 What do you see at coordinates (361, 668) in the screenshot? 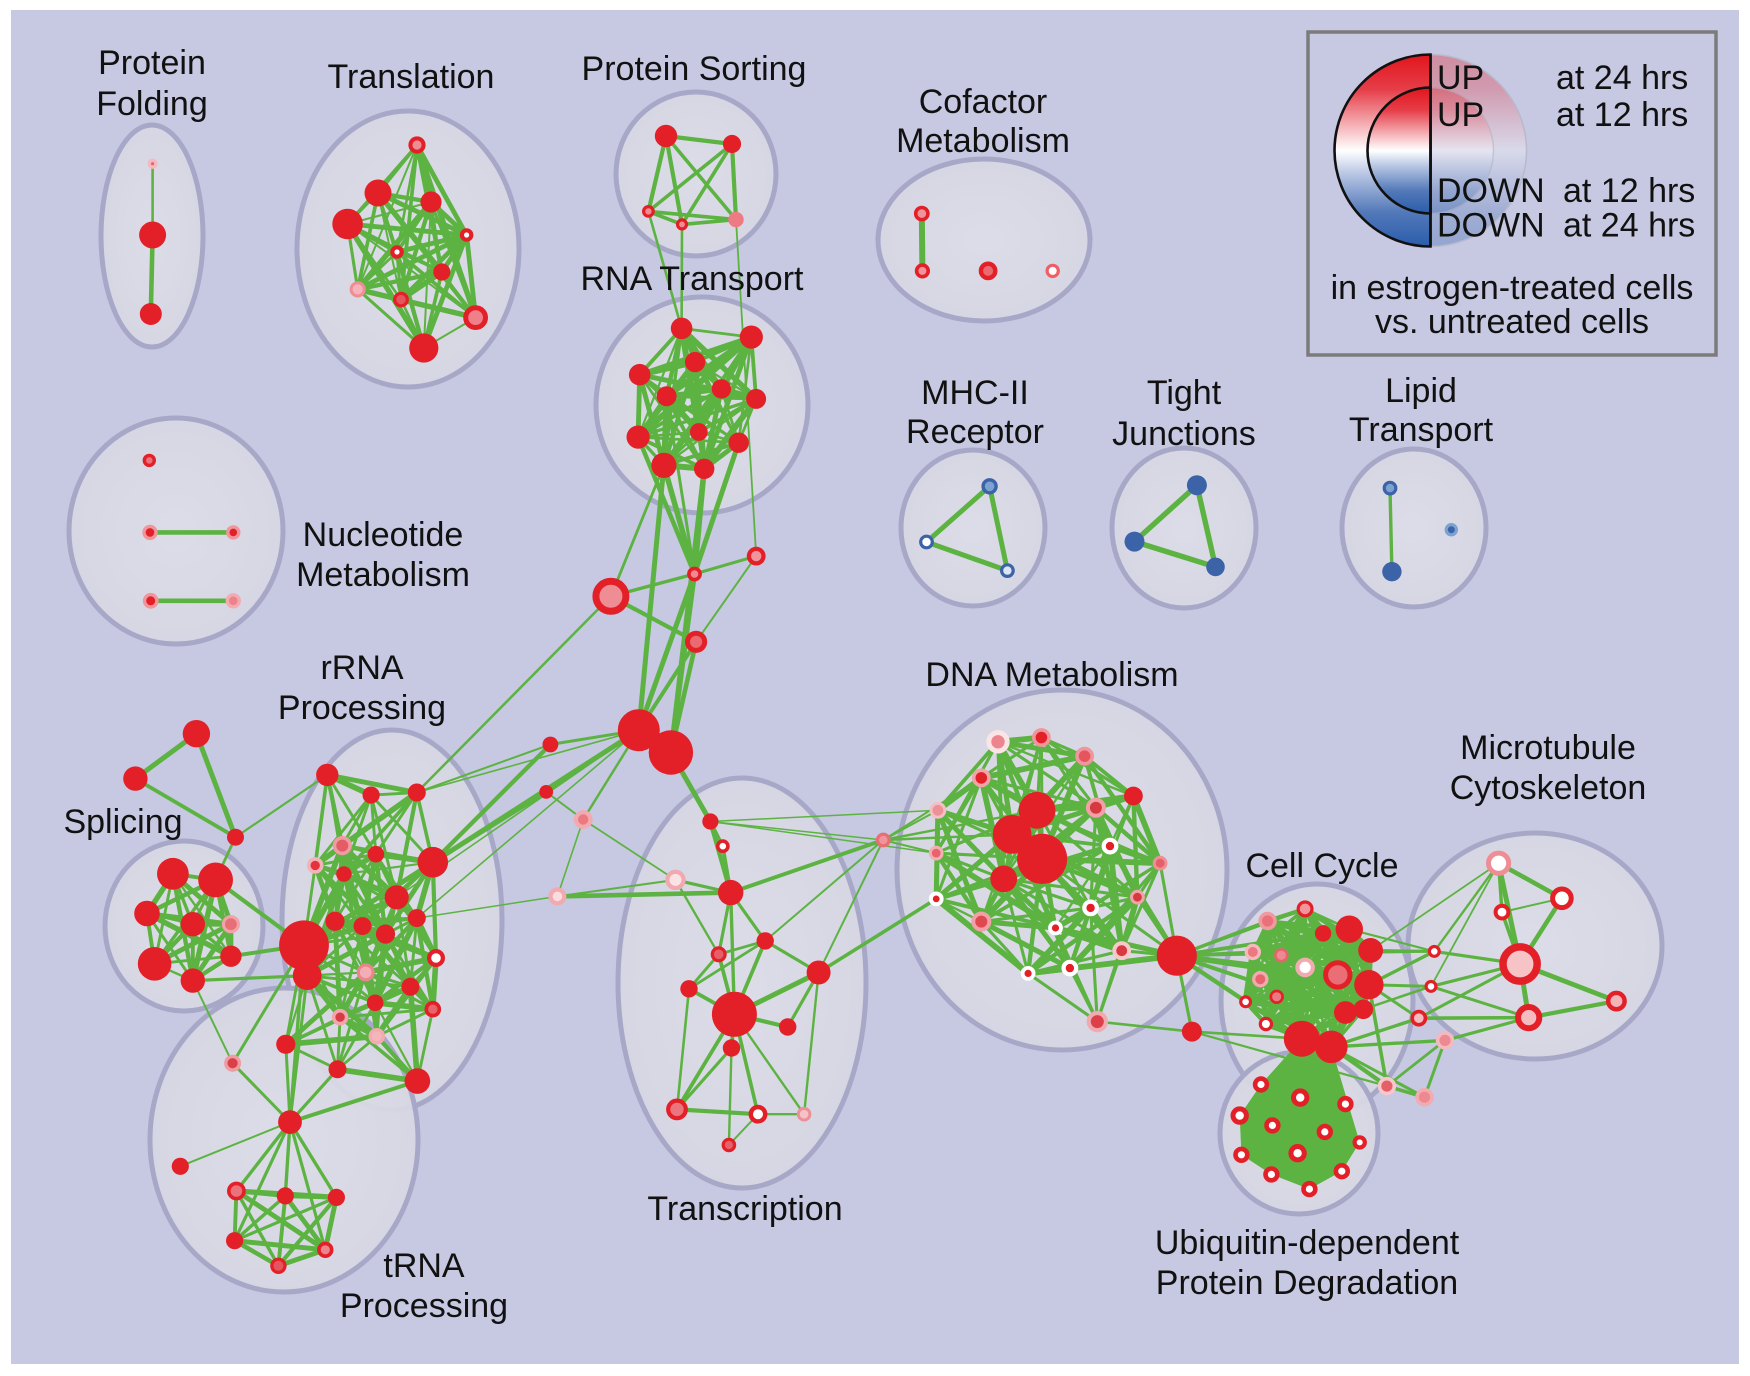
I see `svg-text: rRNA` at bounding box center [361, 668].